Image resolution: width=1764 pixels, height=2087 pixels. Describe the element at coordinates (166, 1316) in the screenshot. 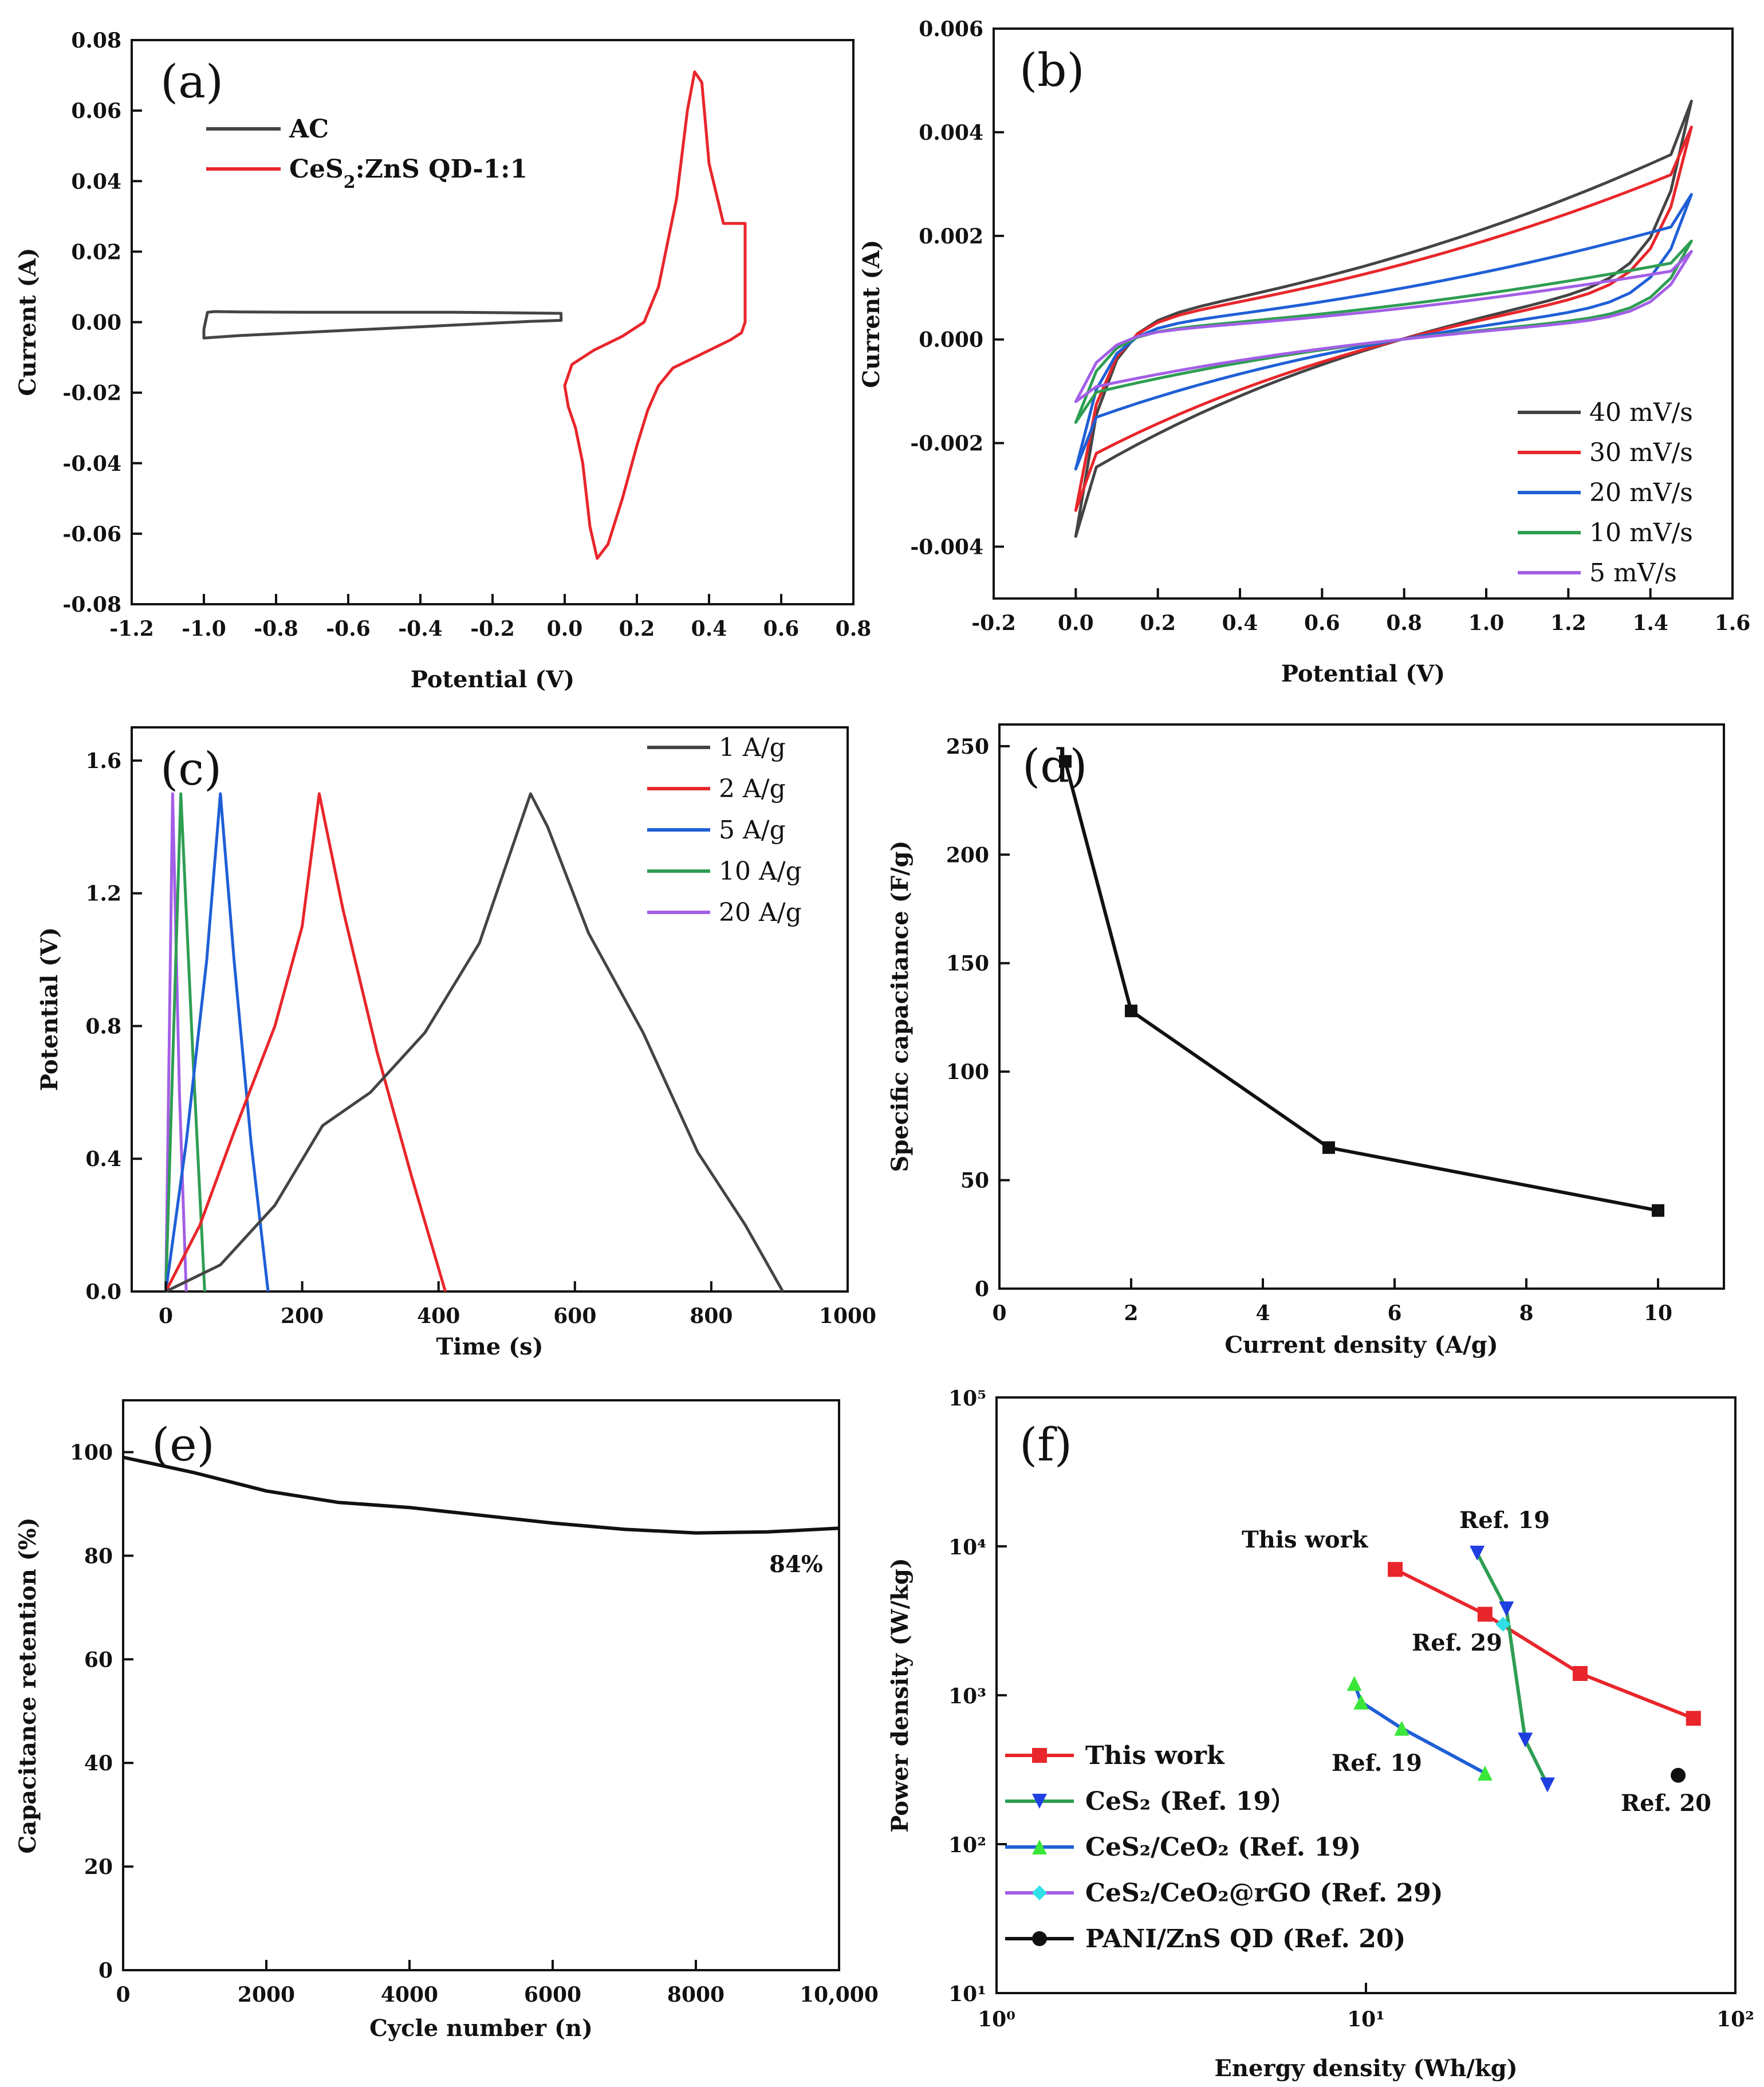

I see `panel-c-x-tick-label: 0` at that location.